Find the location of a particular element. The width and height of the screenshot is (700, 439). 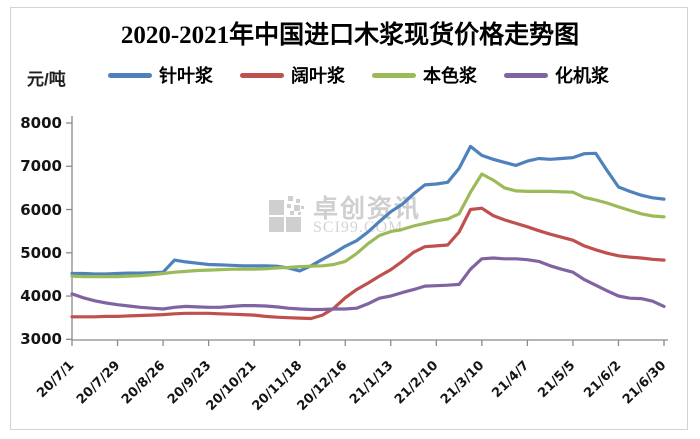

y-axis-tick-label: 3000 is located at coordinates (41, 339).